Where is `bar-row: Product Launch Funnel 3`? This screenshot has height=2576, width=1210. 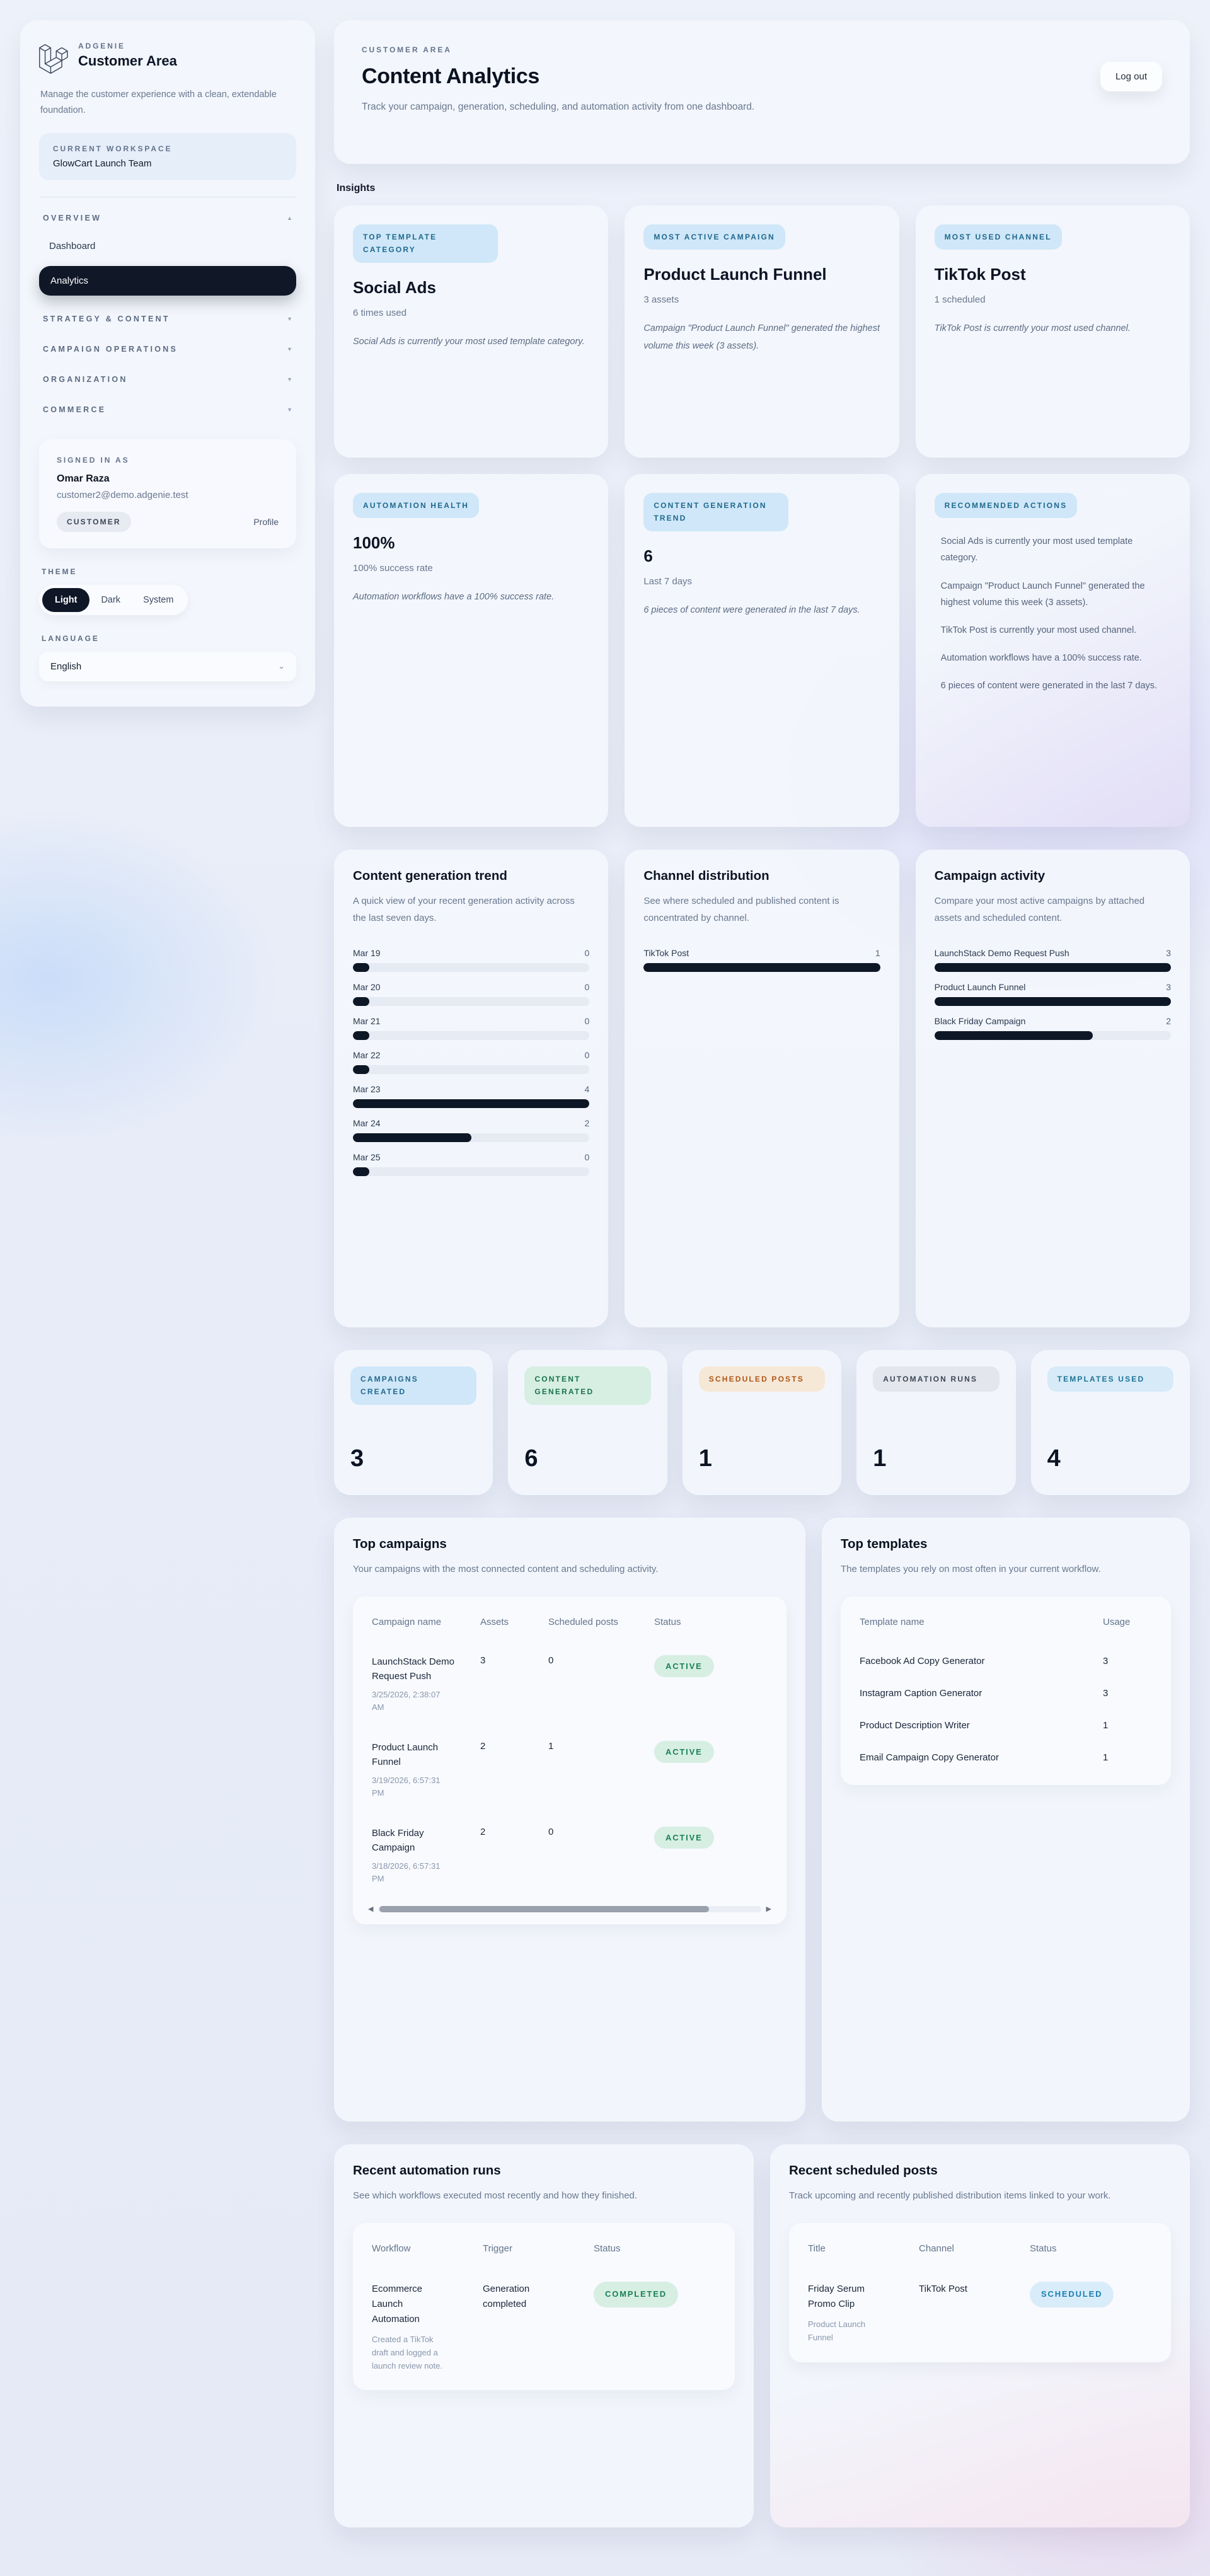 bar-row: Product Launch Funnel 3 is located at coordinates (1052, 994).